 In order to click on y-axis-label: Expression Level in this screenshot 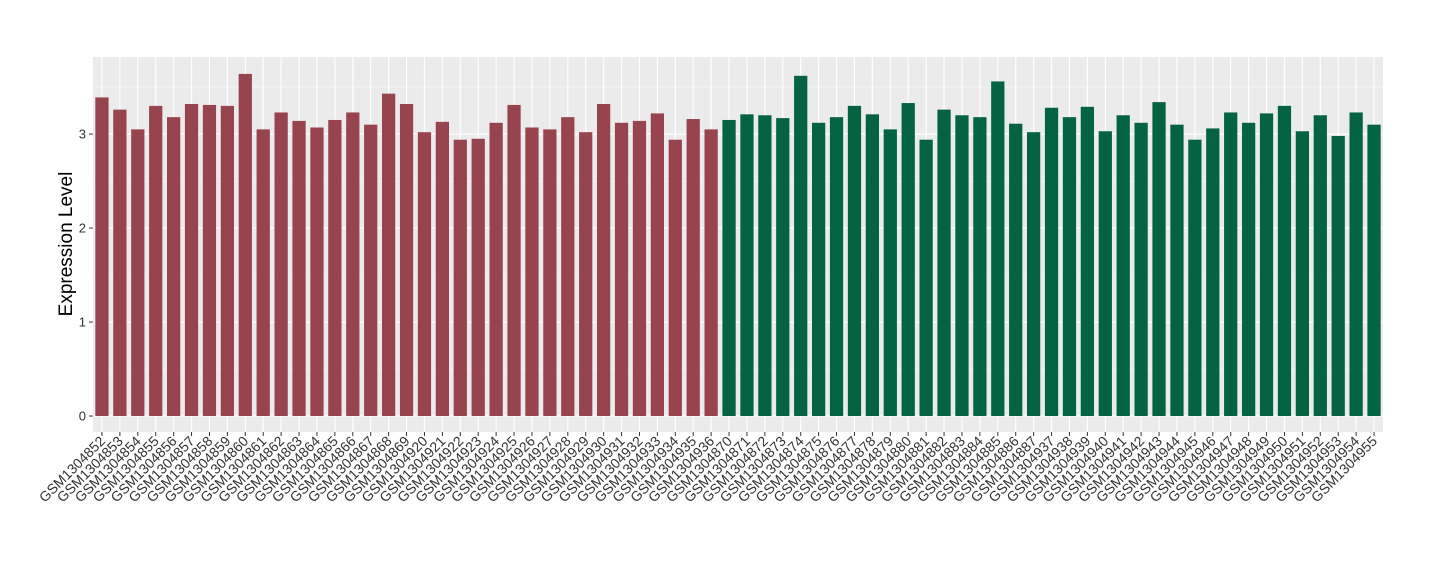, I will do `click(66, 244)`.